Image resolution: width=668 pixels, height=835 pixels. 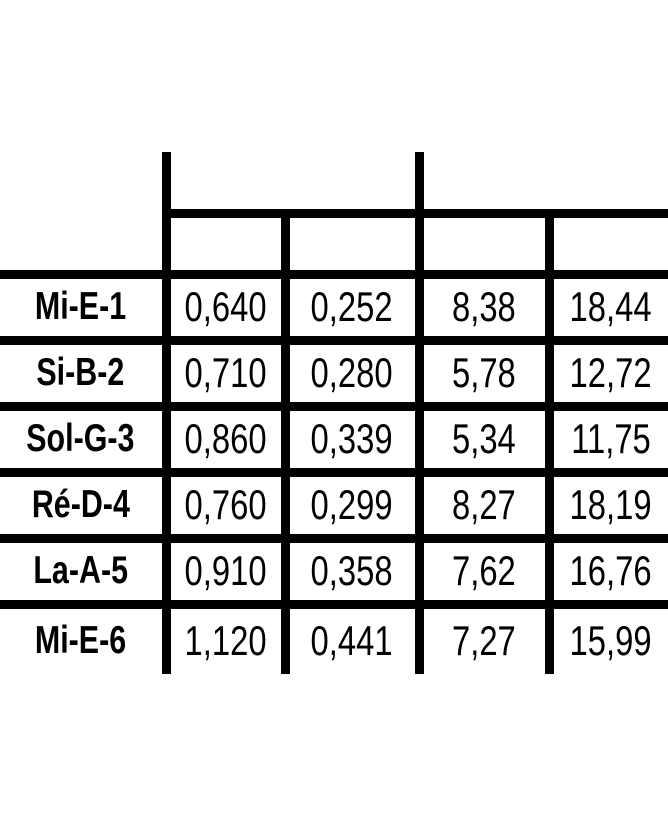 What do you see at coordinates (85, 373) in the screenshot?
I see `row-label: Si-B-2` at bounding box center [85, 373].